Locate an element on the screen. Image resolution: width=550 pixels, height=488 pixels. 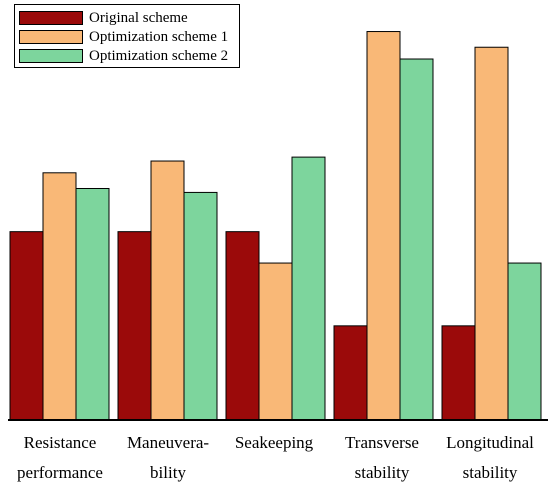
category-label: Resistance performance is located at coordinates (60, 458).